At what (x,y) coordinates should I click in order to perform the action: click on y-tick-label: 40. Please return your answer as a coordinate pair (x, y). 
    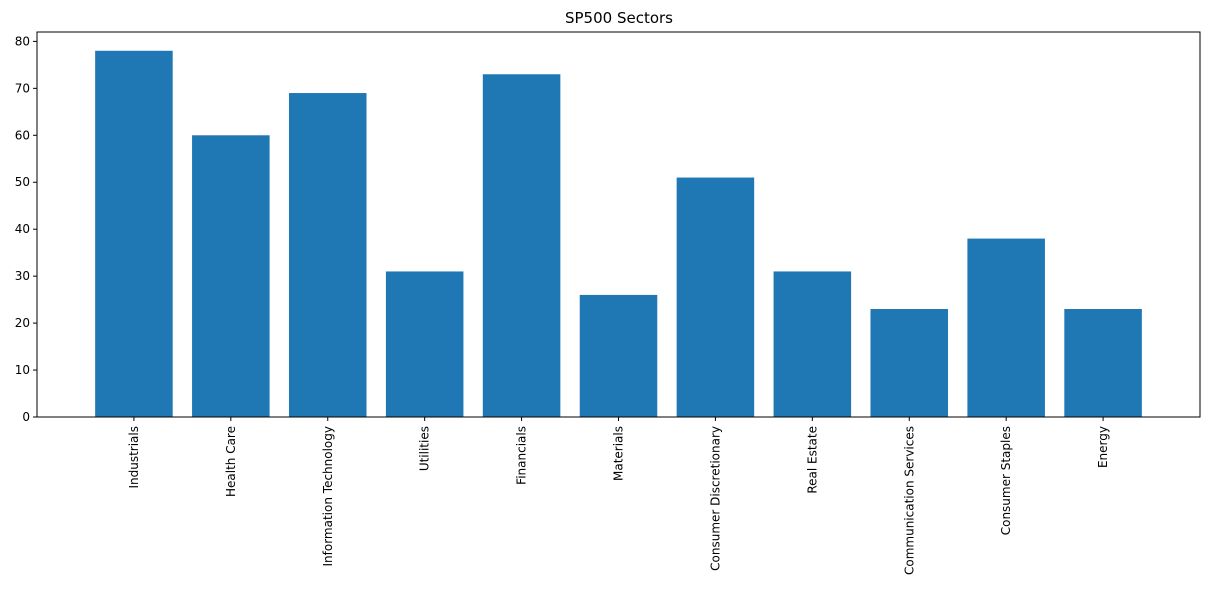
    Looking at the image, I should click on (22, 229).